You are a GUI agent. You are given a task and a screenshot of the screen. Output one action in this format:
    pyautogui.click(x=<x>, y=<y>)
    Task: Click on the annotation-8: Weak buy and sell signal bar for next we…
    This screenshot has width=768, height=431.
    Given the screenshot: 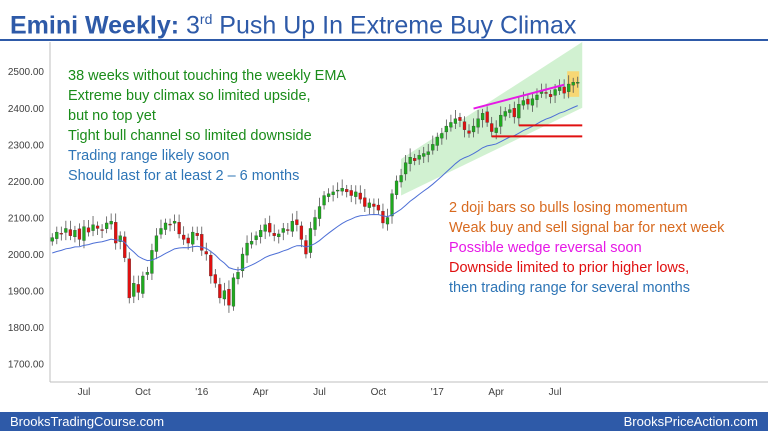 What is the action you would take?
    pyautogui.click(x=587, y=228)
    